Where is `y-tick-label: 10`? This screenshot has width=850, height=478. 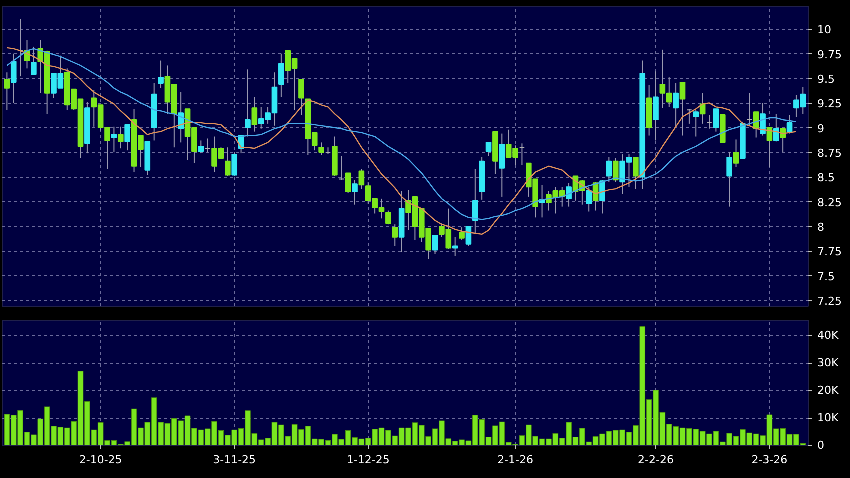
y-tick-label: 10 is located at coordinates (825, 30).